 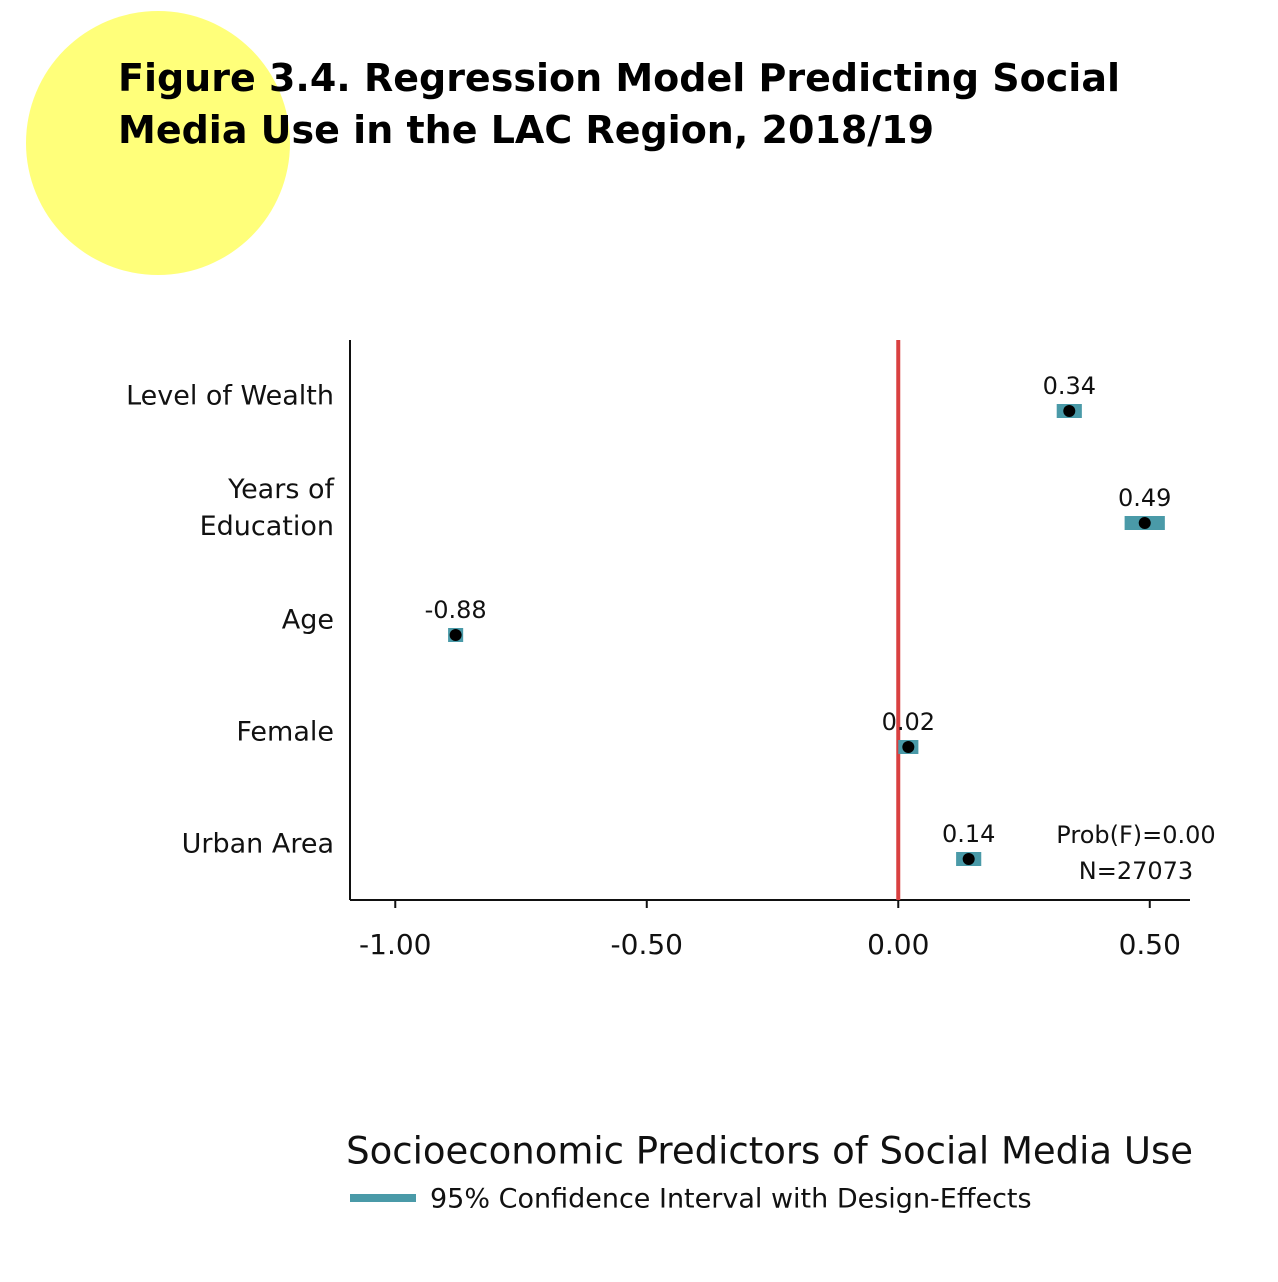 I want to click on value-label: 0.34, so click(x=1069, y=386).